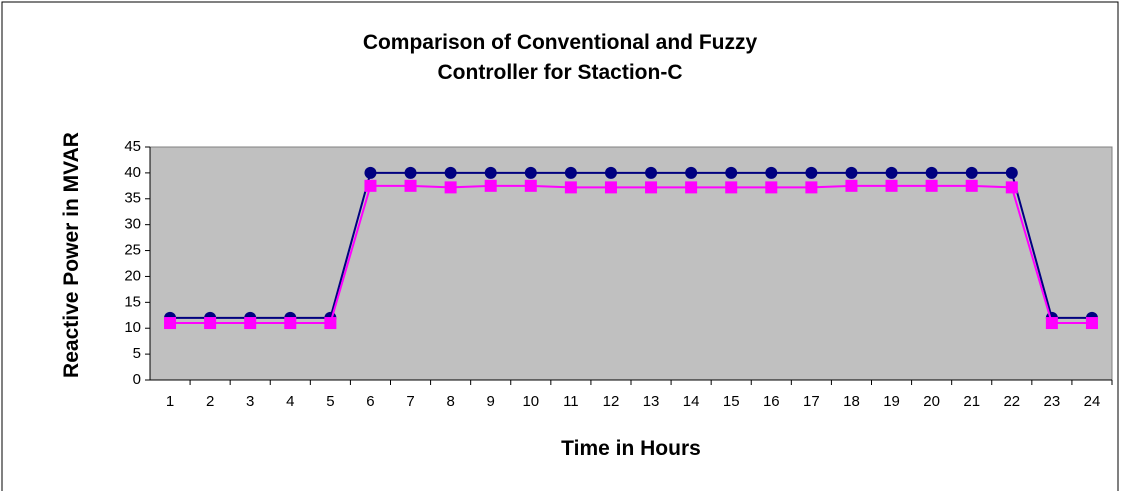  Describe the element at coordinates (132, 327) in the screenshot. I see `y-tick-label: 10` at that location.